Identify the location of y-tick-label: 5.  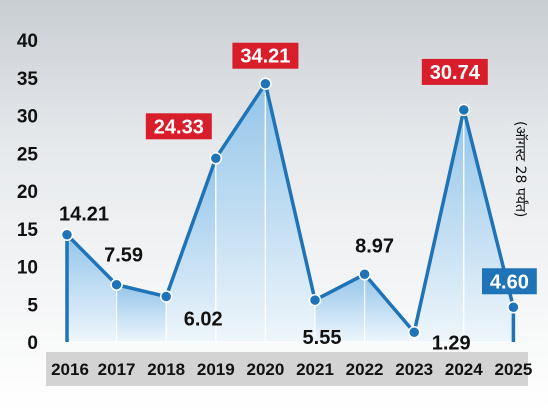
(32, 305).